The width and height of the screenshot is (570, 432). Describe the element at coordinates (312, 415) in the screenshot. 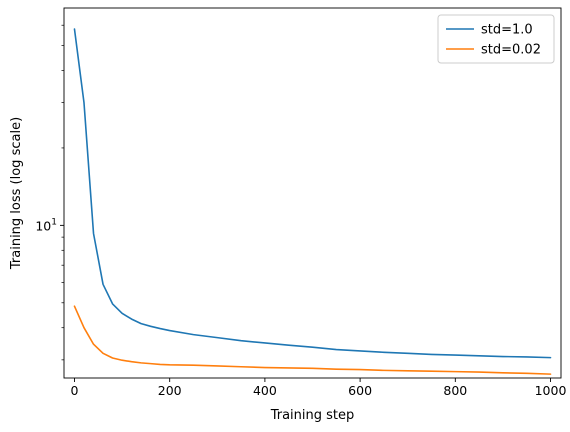

I see `x-axis-label: Training step` at that location.